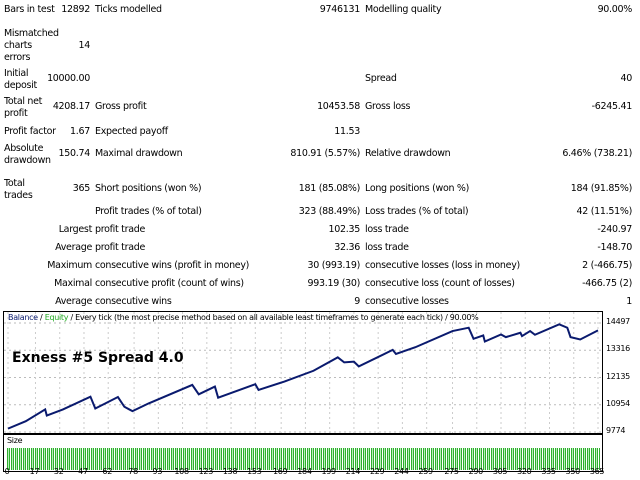  Describe the element at coordinates (73, 247) in the screenshot. I see `label-average: Average` at that location.